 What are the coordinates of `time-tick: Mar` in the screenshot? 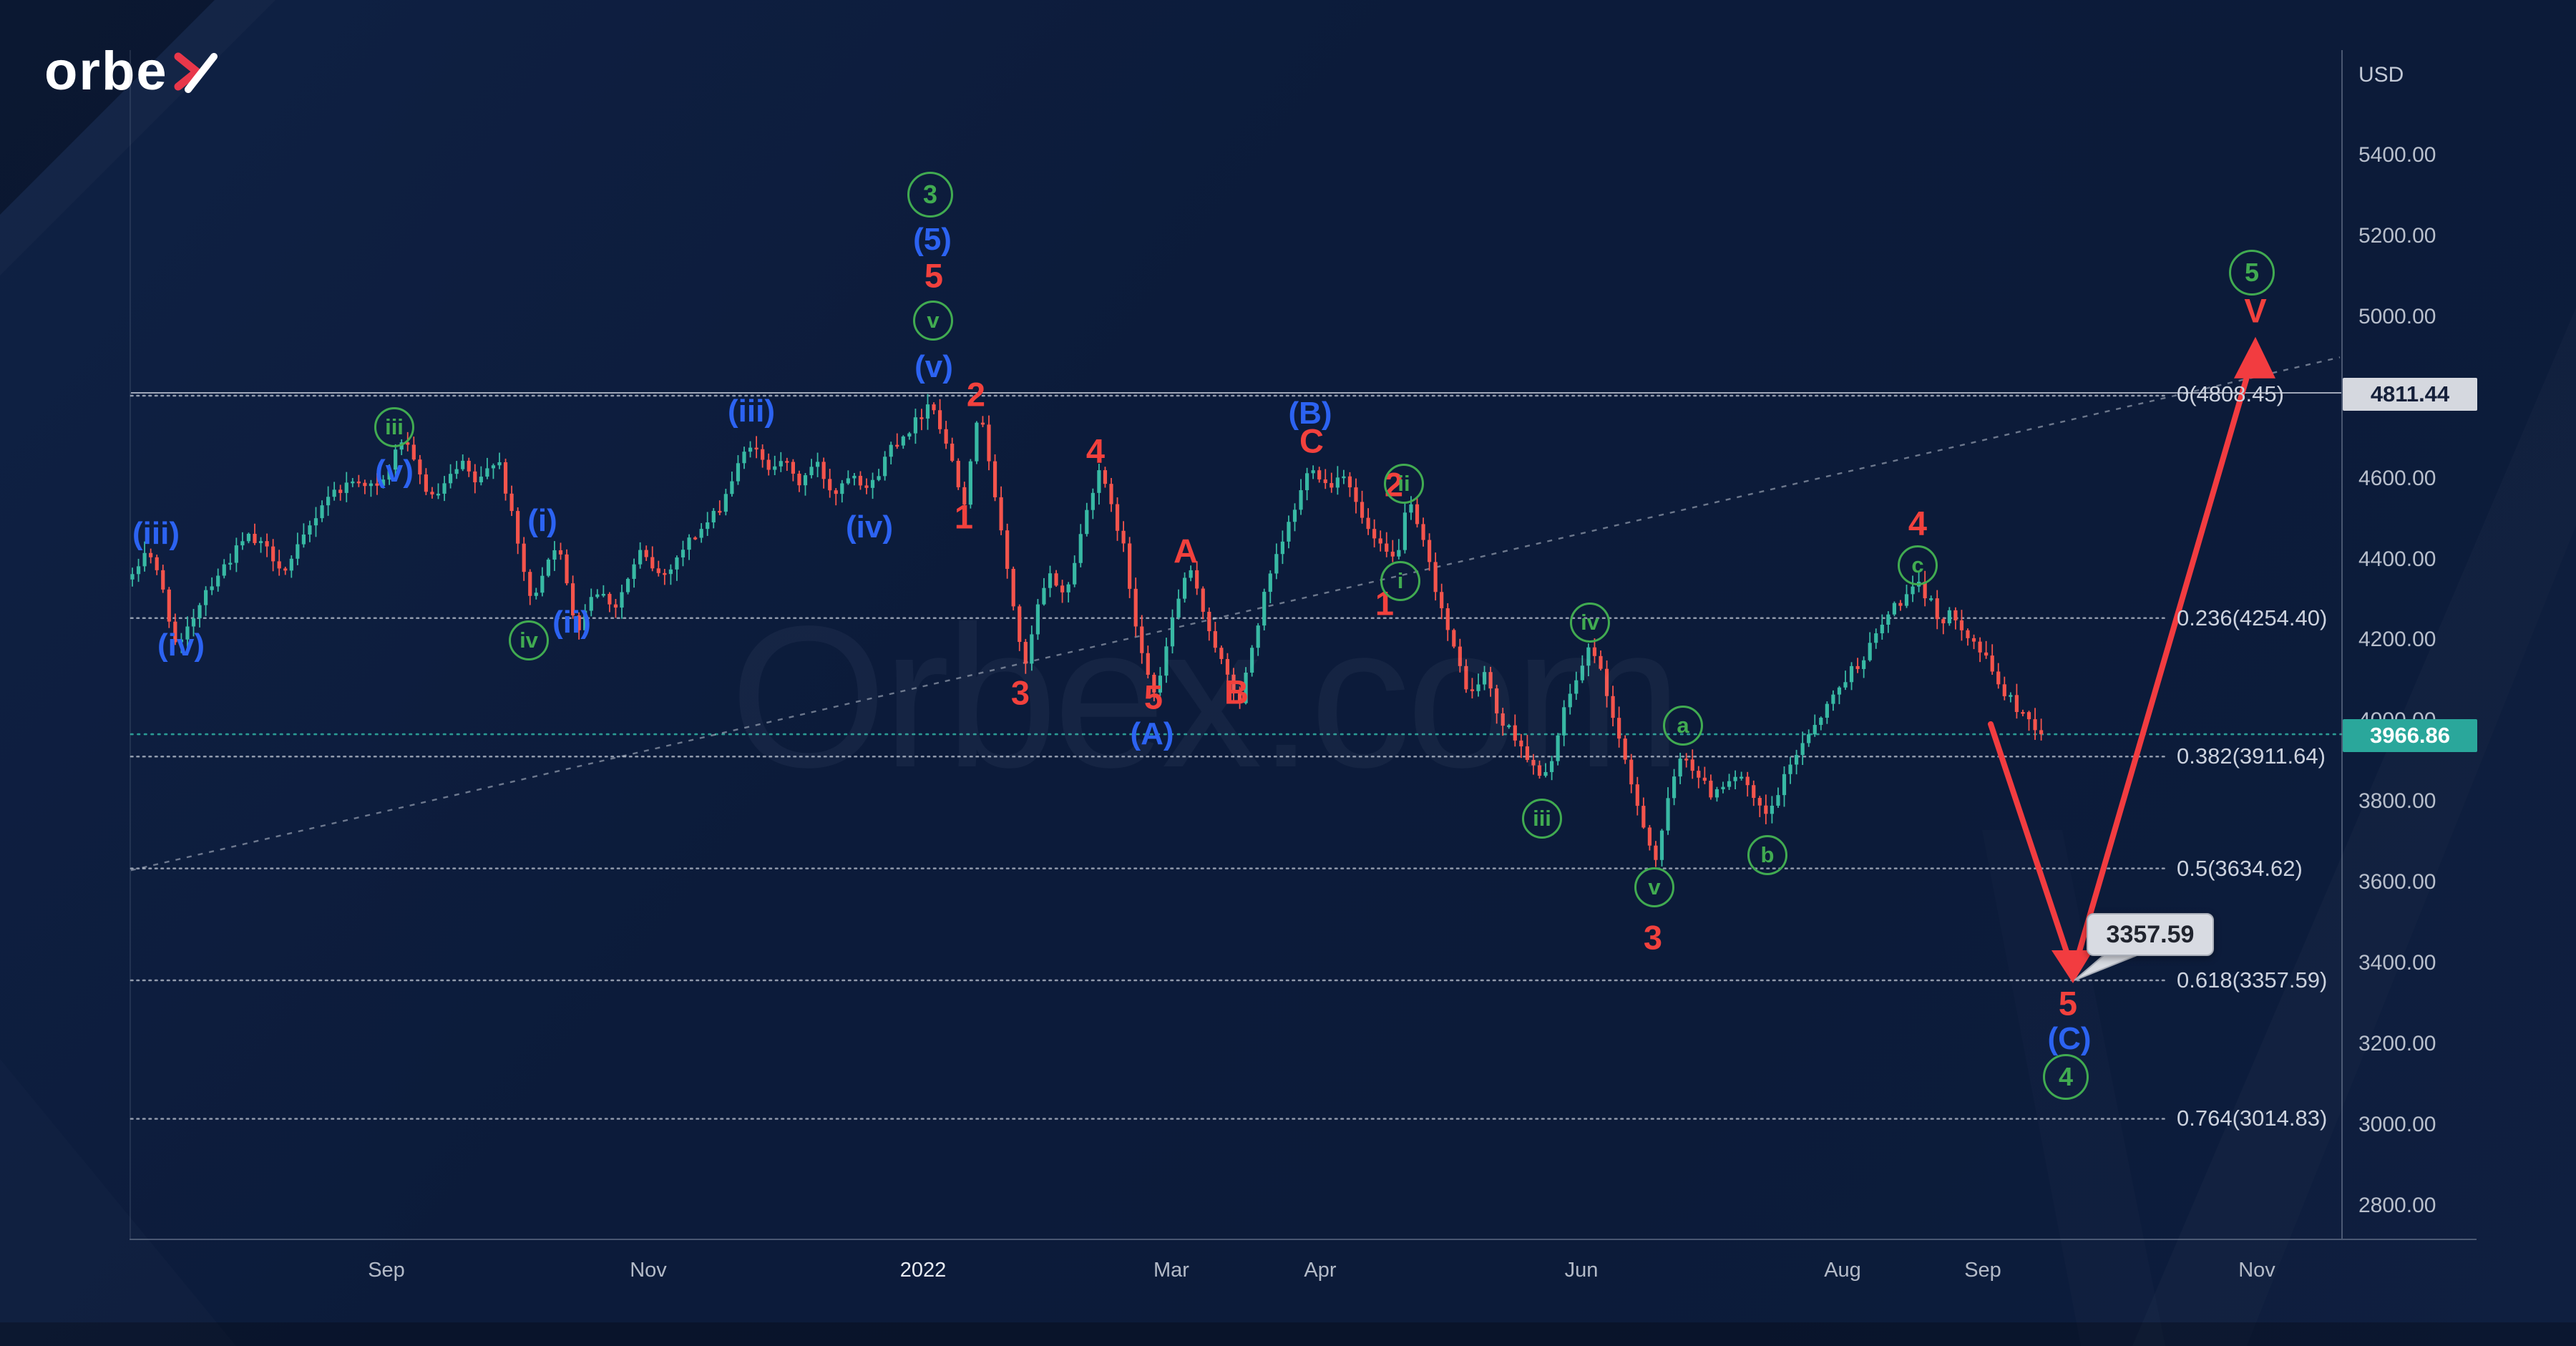 It's located at (1171, 1270).